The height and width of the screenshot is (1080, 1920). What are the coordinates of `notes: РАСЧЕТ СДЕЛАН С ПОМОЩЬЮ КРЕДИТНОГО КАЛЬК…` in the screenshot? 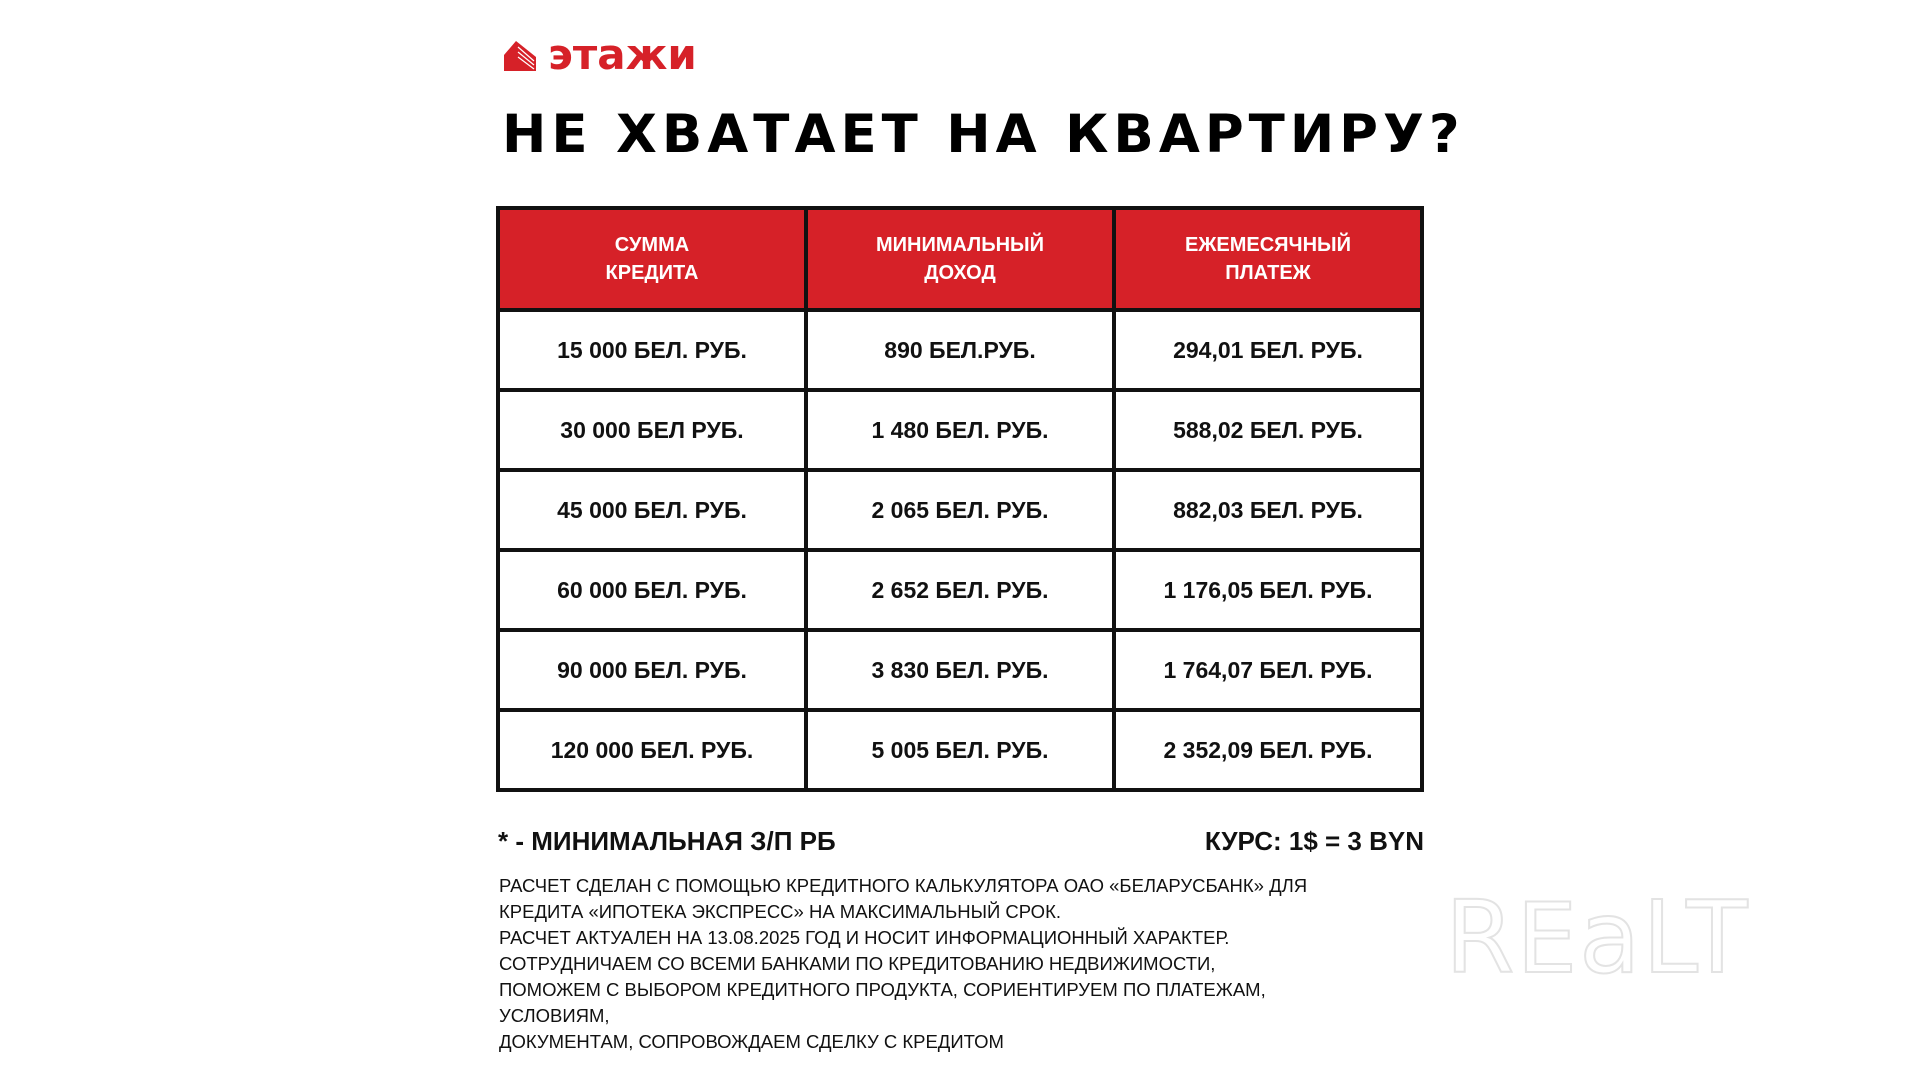 It's located at (979, 964).